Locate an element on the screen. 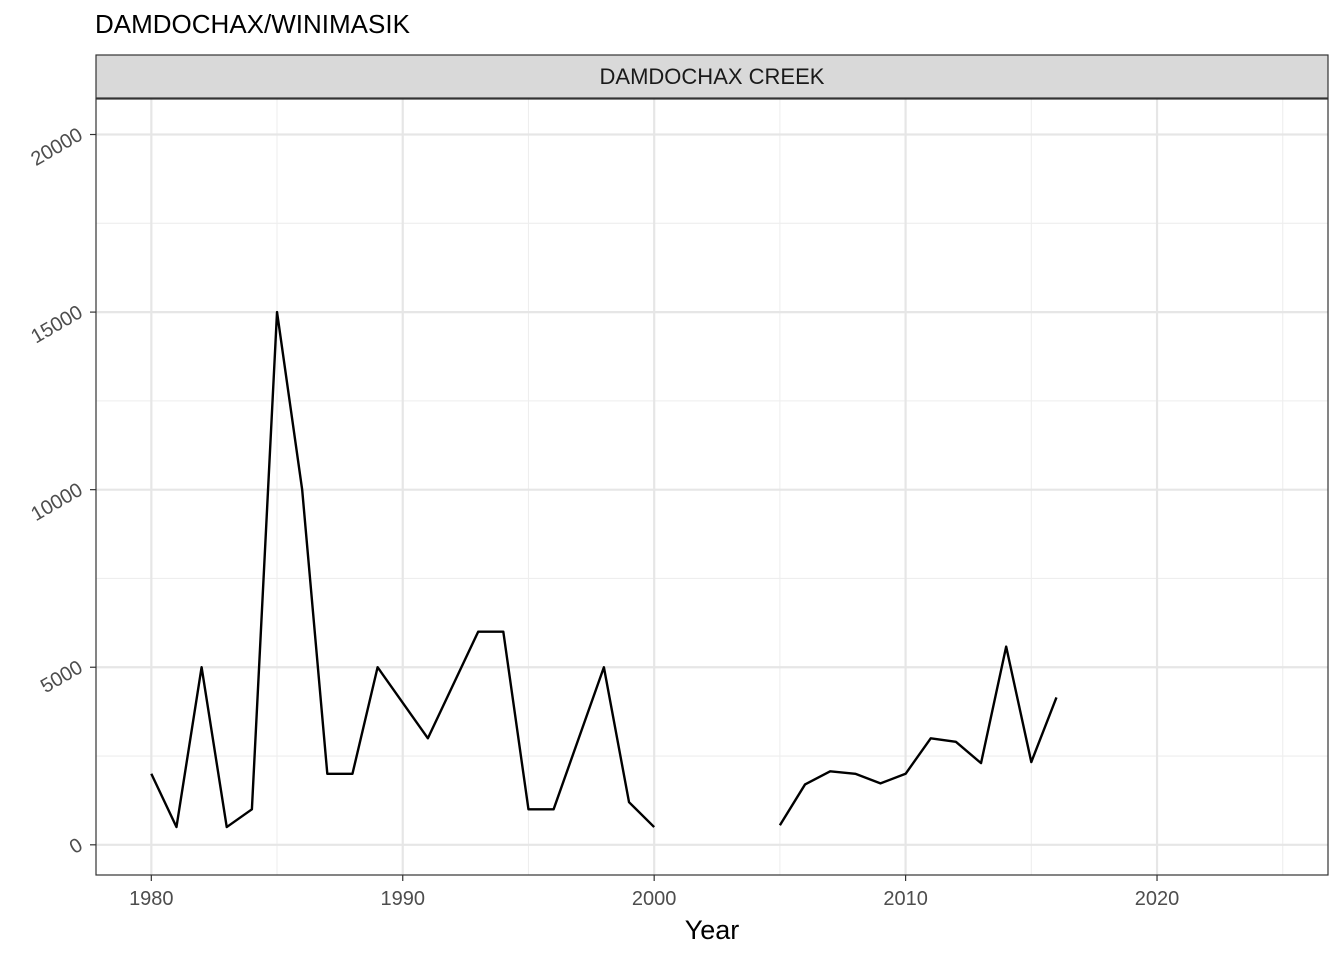 Image resolution: width=1344 pixels, height=960 pixels. x-tick-label: 2000 is located at coordinates (654, 899).